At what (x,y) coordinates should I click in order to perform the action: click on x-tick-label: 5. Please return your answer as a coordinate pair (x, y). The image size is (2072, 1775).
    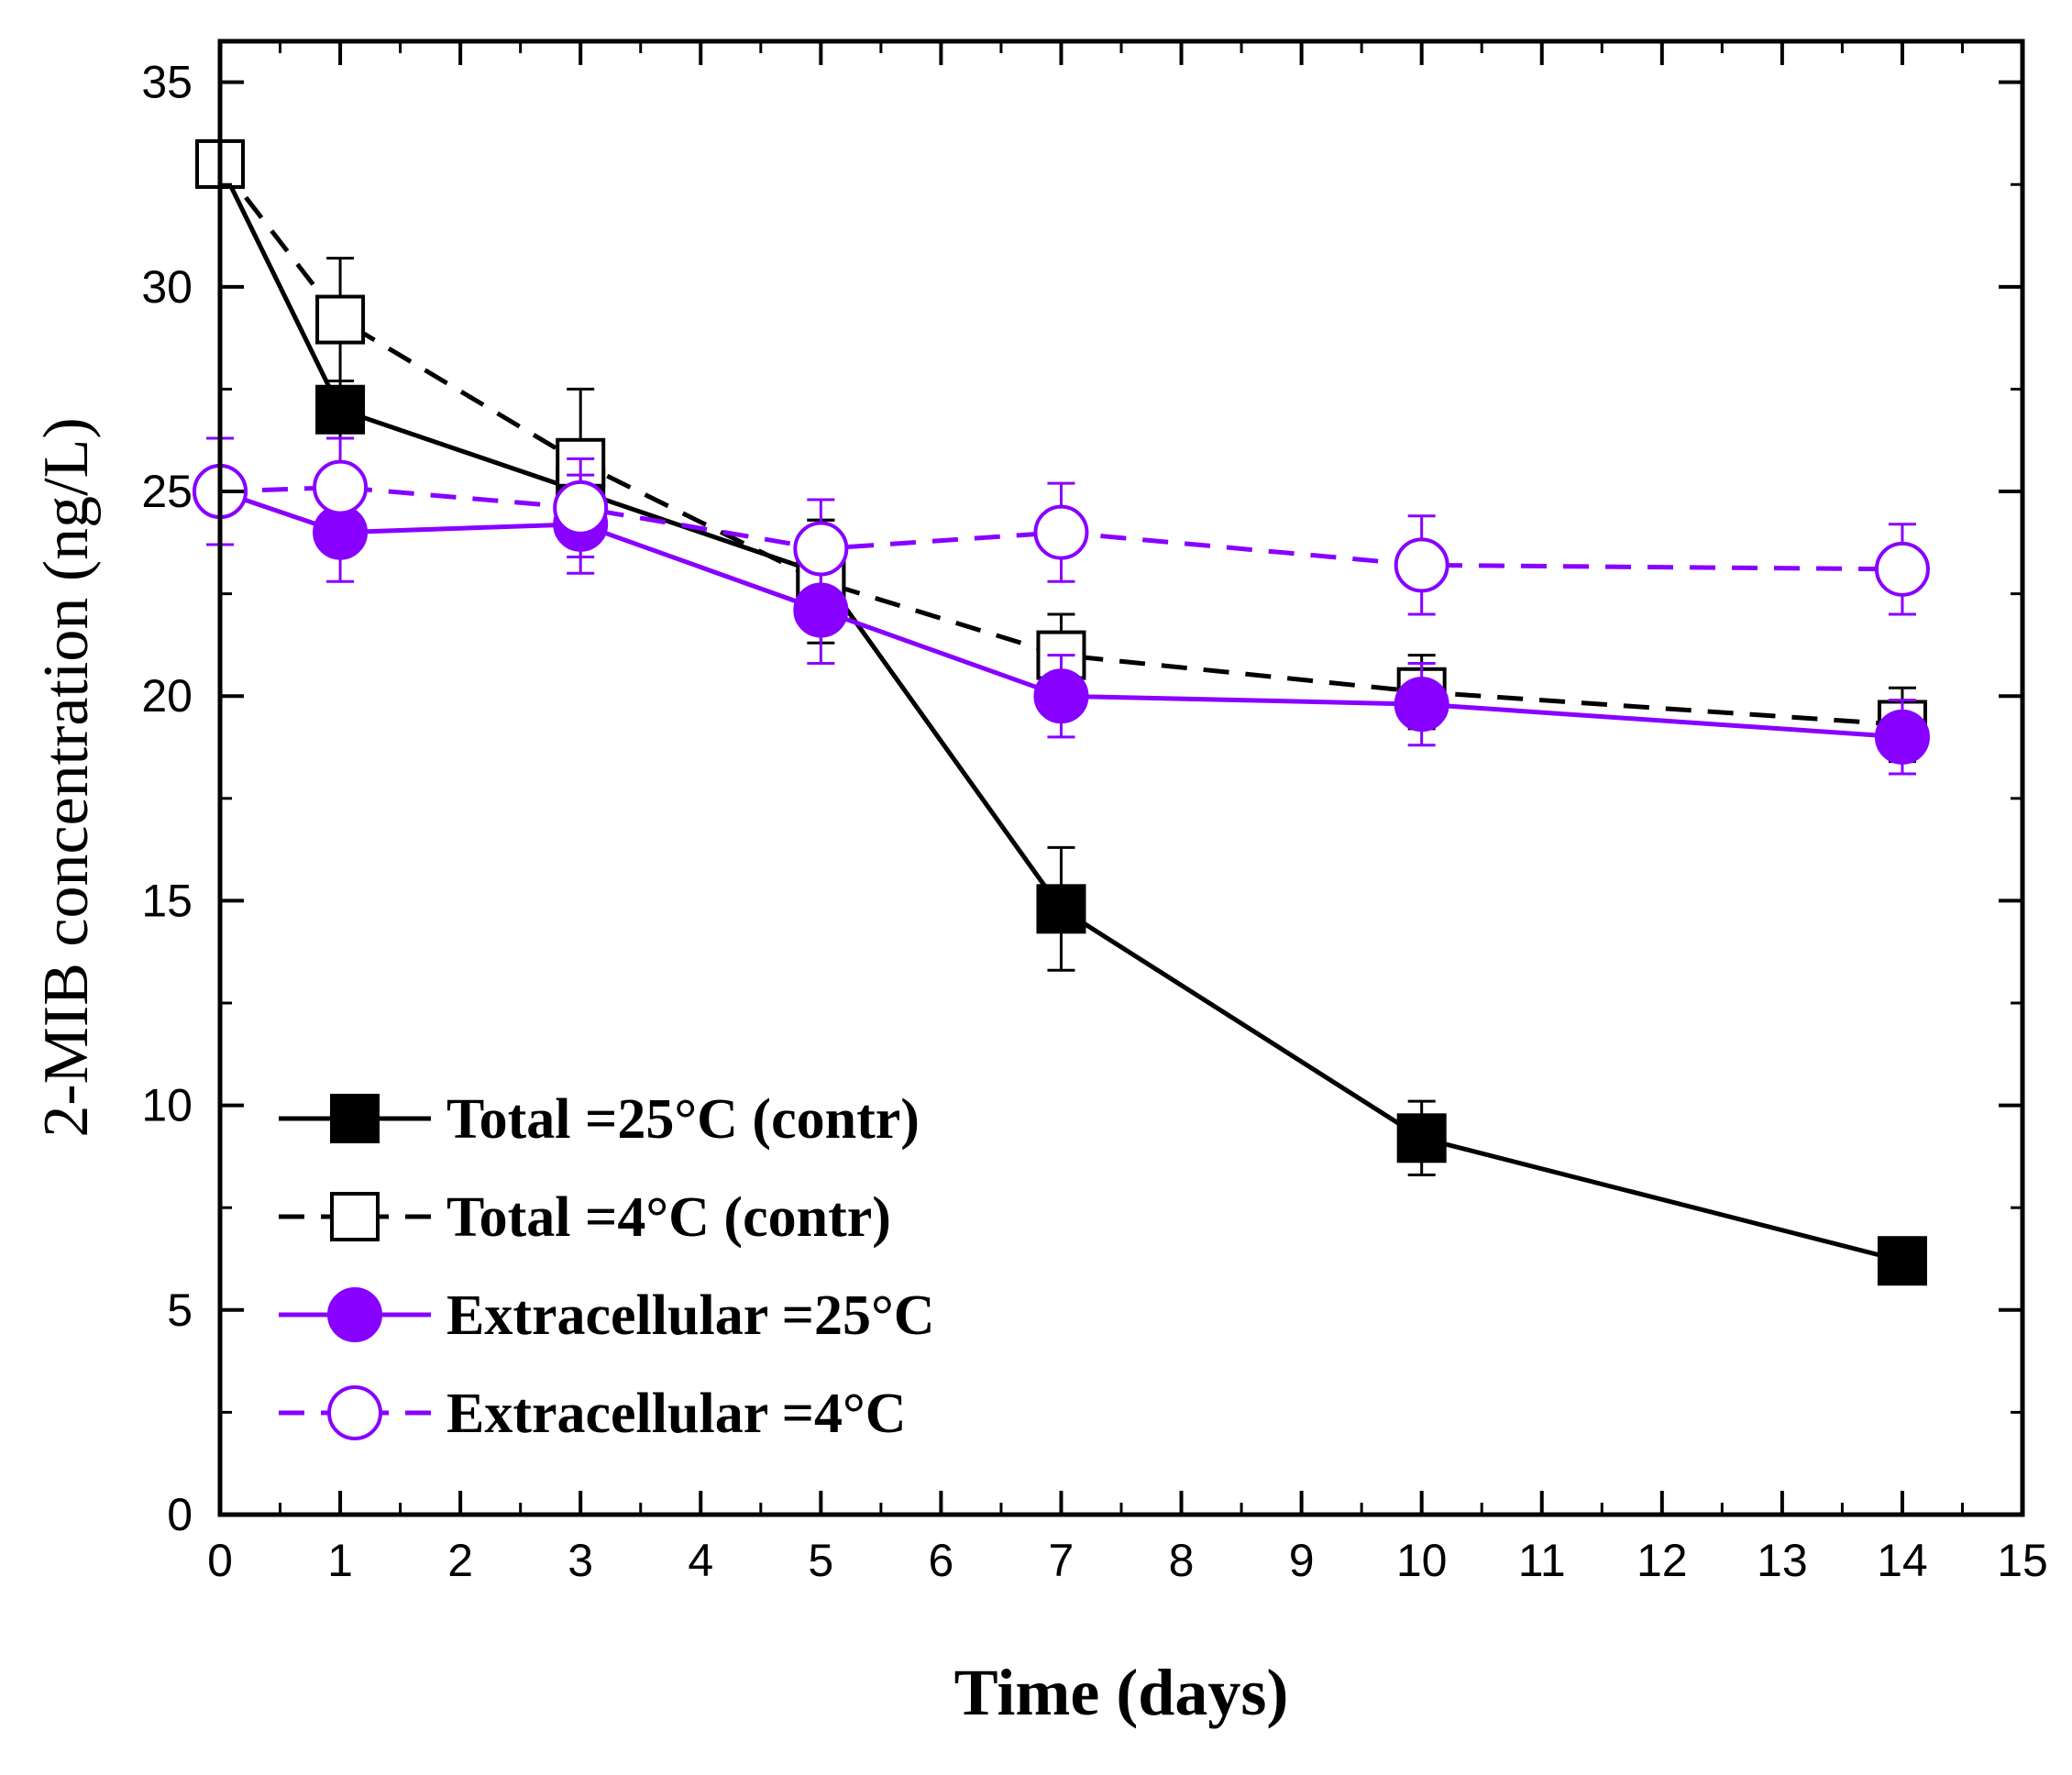
    Looking at the image, I should click on (820, 1560).